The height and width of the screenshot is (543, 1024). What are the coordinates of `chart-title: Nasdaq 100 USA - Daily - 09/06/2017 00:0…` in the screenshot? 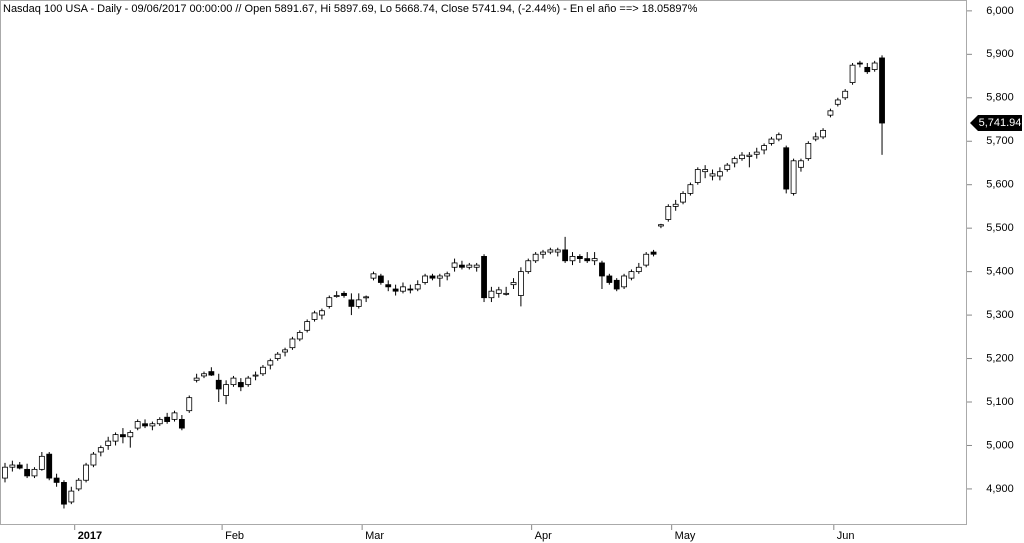 It's located at (350, 9).